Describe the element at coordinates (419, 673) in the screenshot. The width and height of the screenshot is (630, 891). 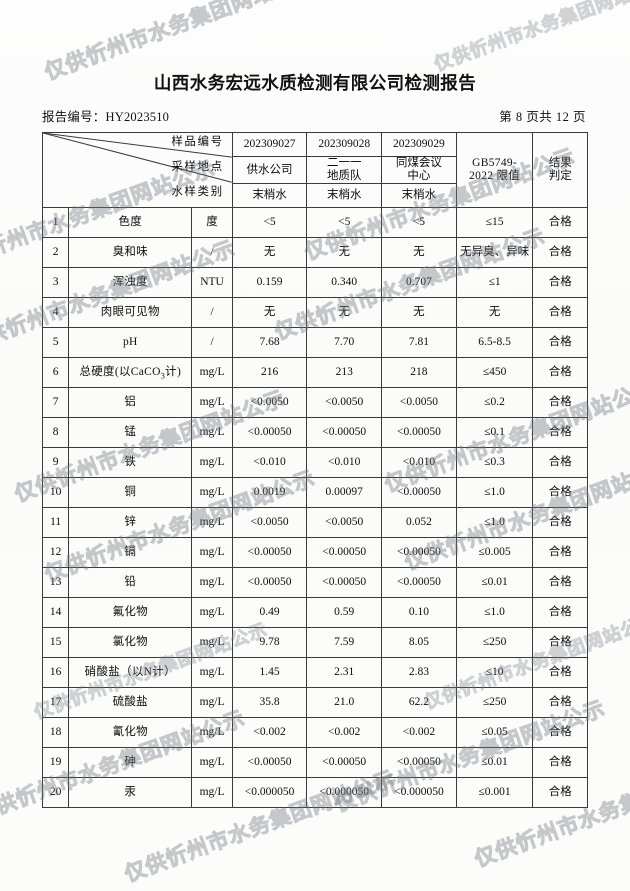
I see `row-value-sample3: 2.83` at that location.